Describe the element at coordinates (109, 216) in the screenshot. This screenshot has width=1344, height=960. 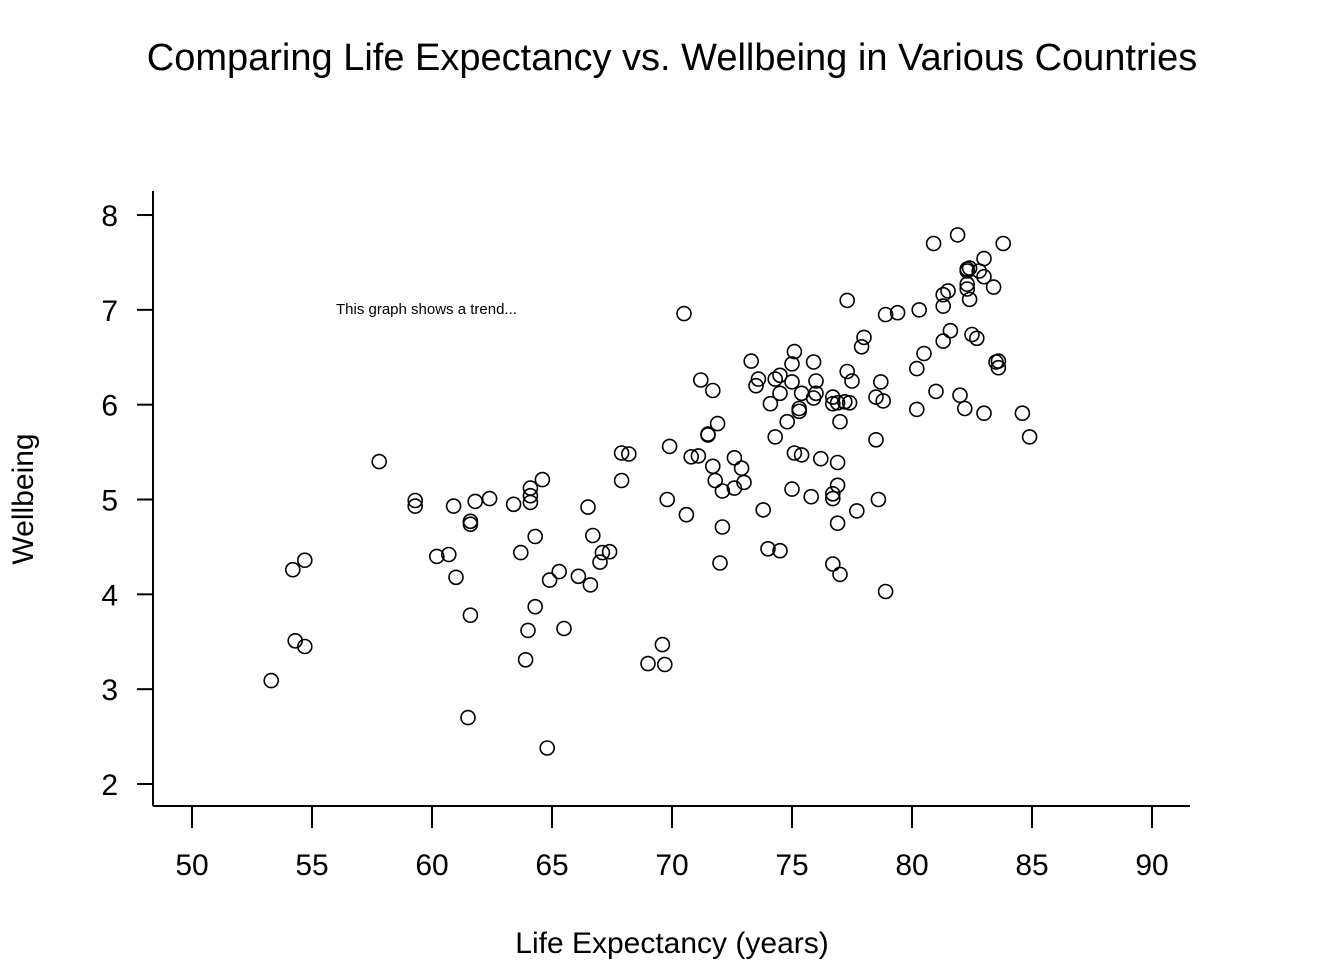
I see `y-tick-label: 8` at that location.